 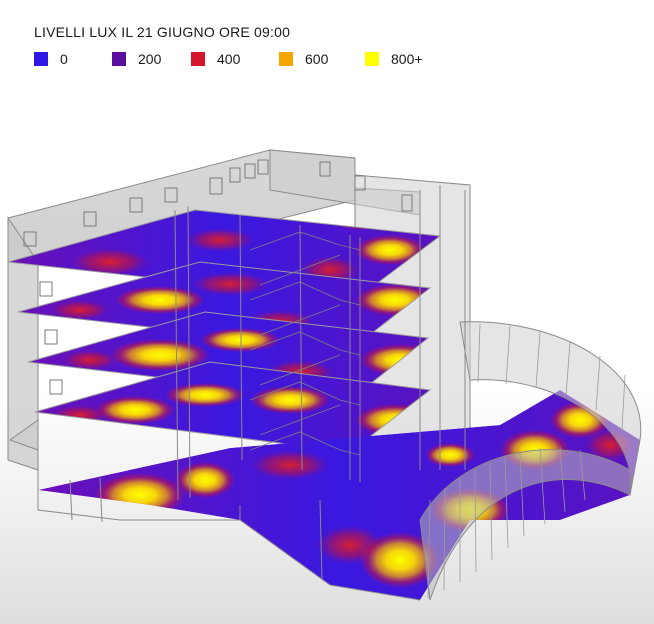 I want to click on facade-mullions, so click(x=526, y=461).